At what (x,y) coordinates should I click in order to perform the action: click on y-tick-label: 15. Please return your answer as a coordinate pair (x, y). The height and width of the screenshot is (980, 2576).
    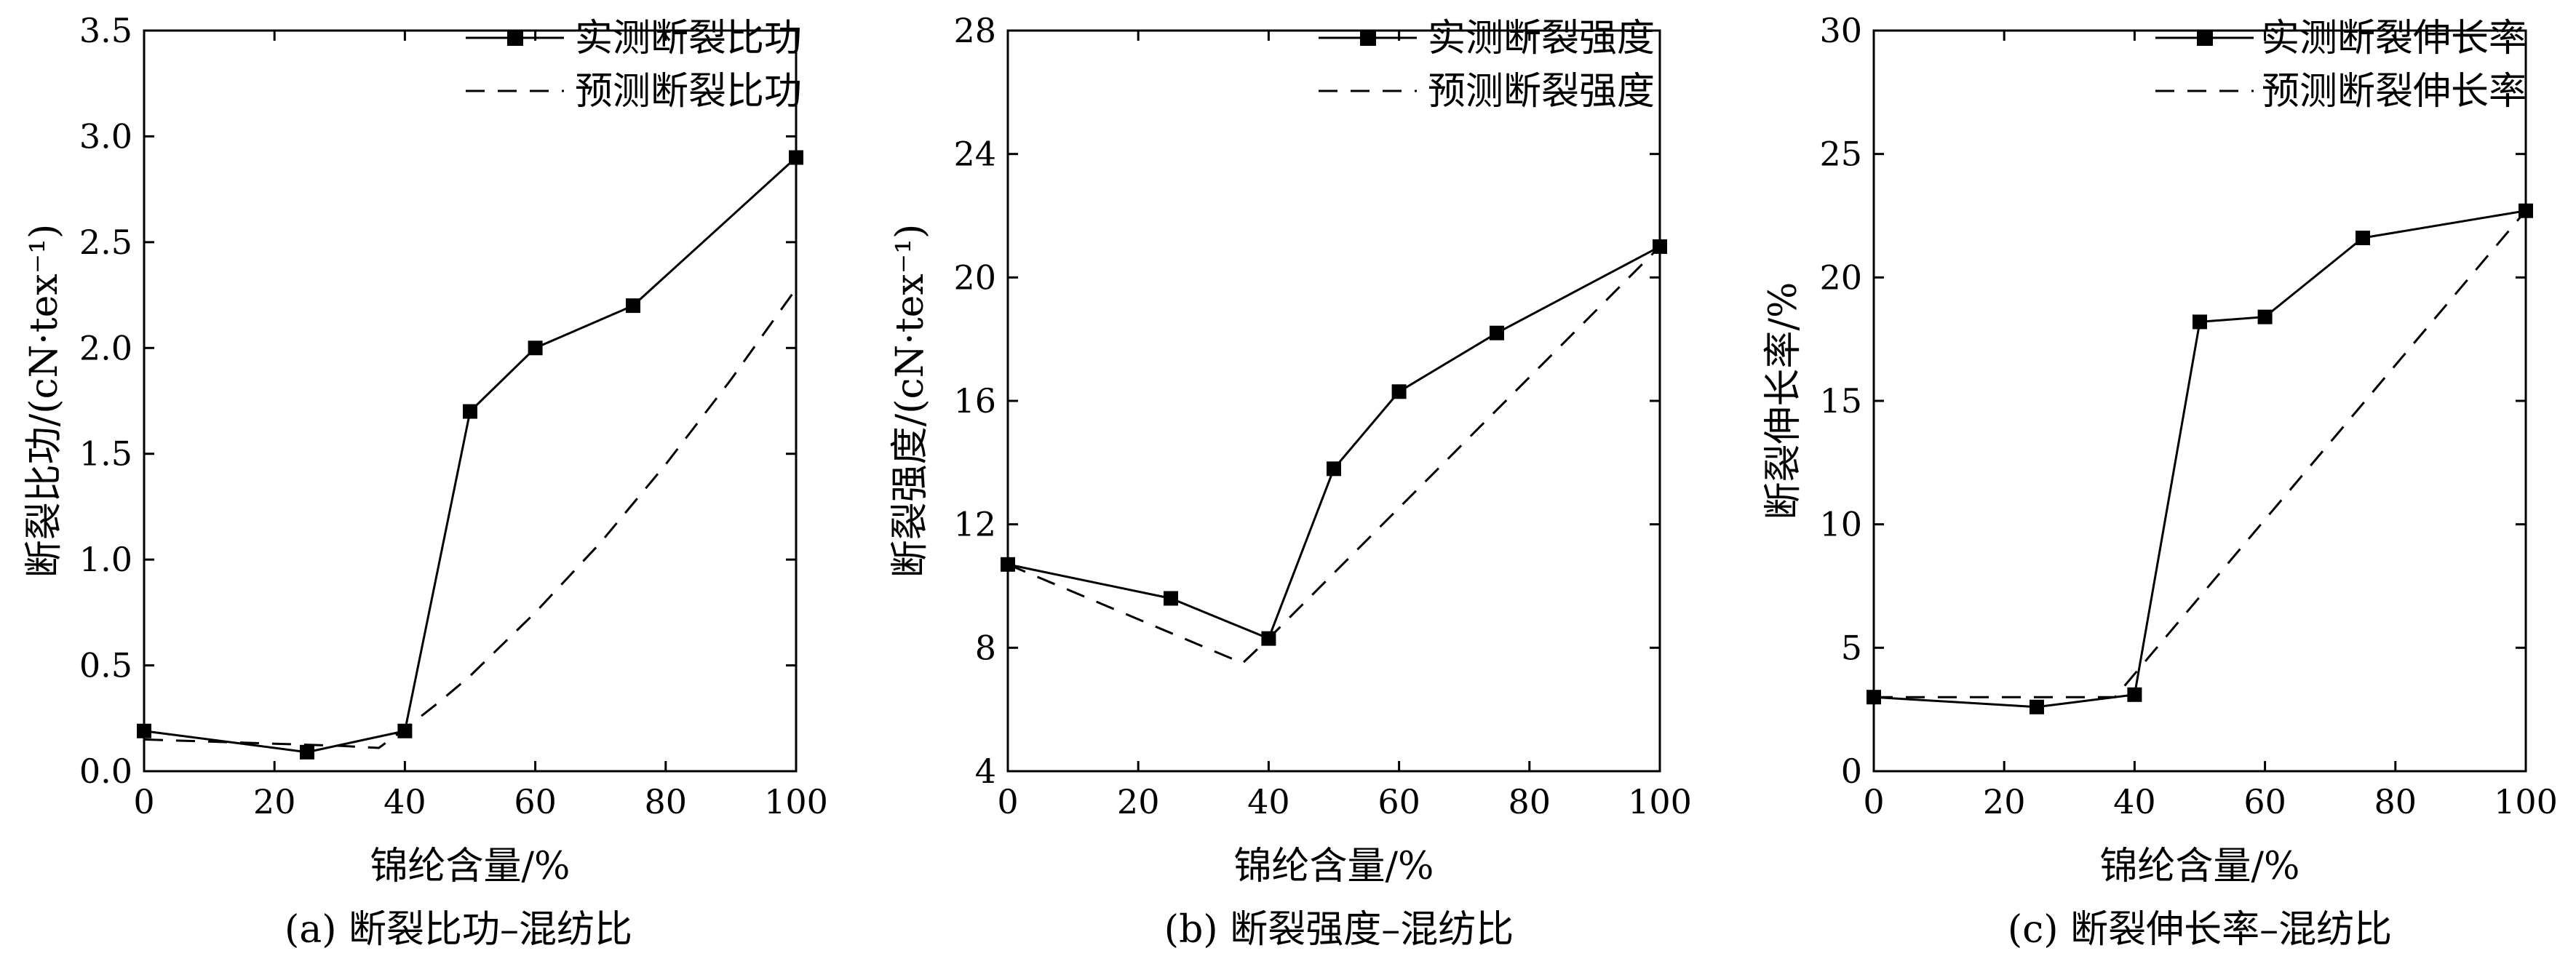
    Looking at the image, I should click on (1840, 401).